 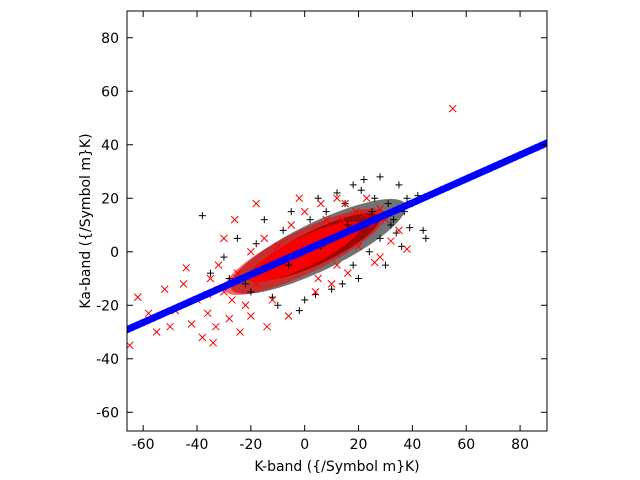 What do you see at coordinates (110, 146) in the screenshot?
I see `y-tick-label-5: 40` at bounding box center [110, 146].